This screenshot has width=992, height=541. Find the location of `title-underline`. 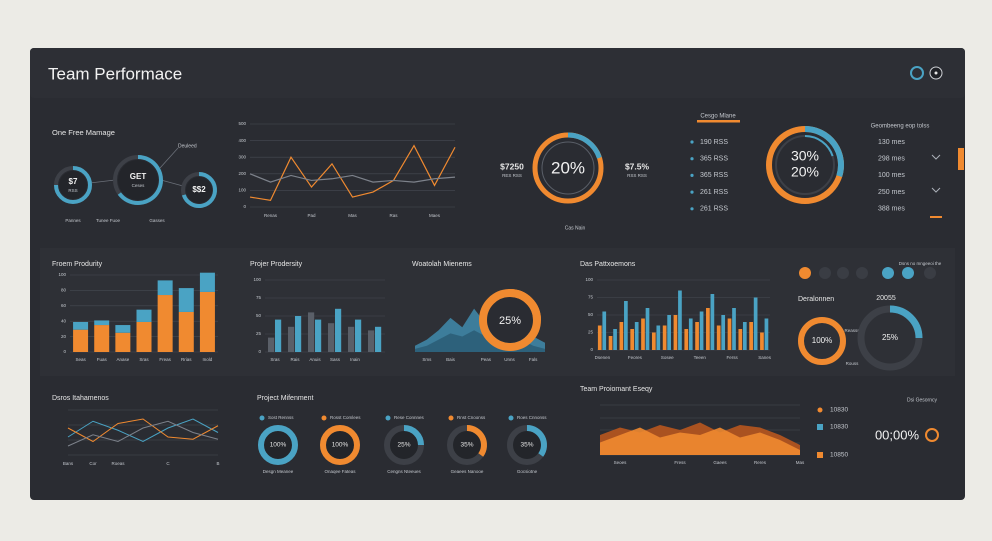

title-underline is located at coordinates (718, 121).